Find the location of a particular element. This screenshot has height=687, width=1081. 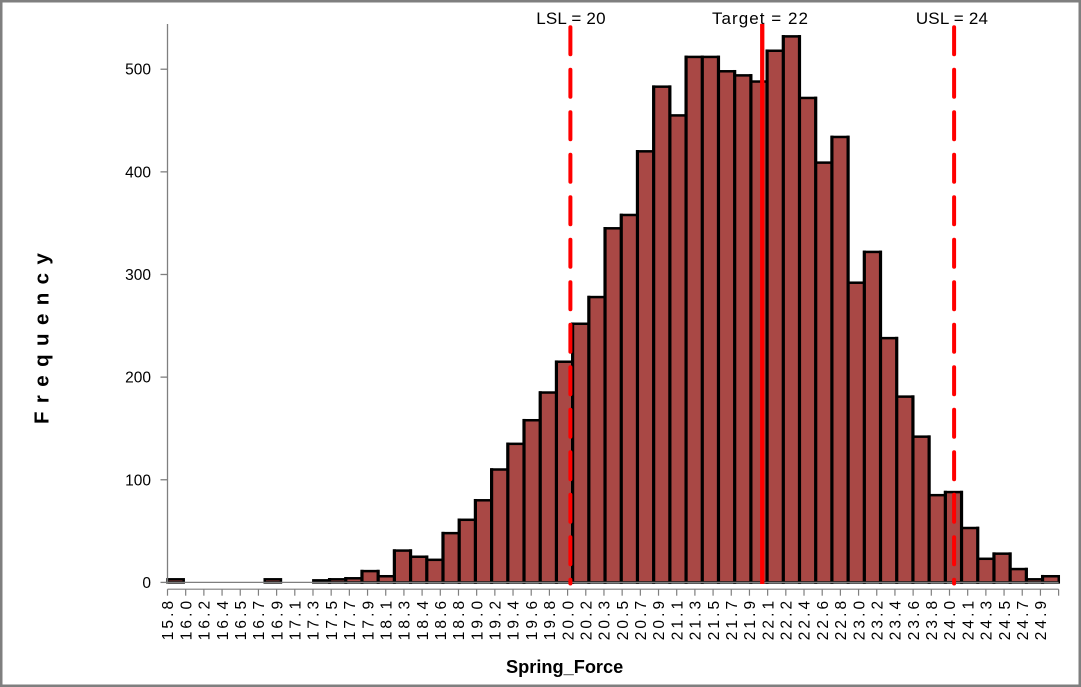

svg-text: 16.2 is located at coordinates (205, 619).